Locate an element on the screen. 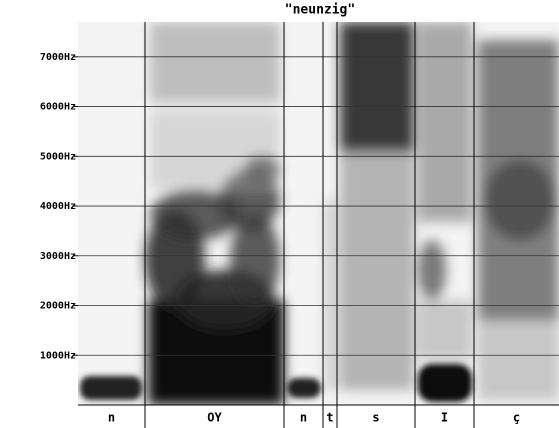  y-tick-label: 1000Hz is located at coordinates (58, 355).